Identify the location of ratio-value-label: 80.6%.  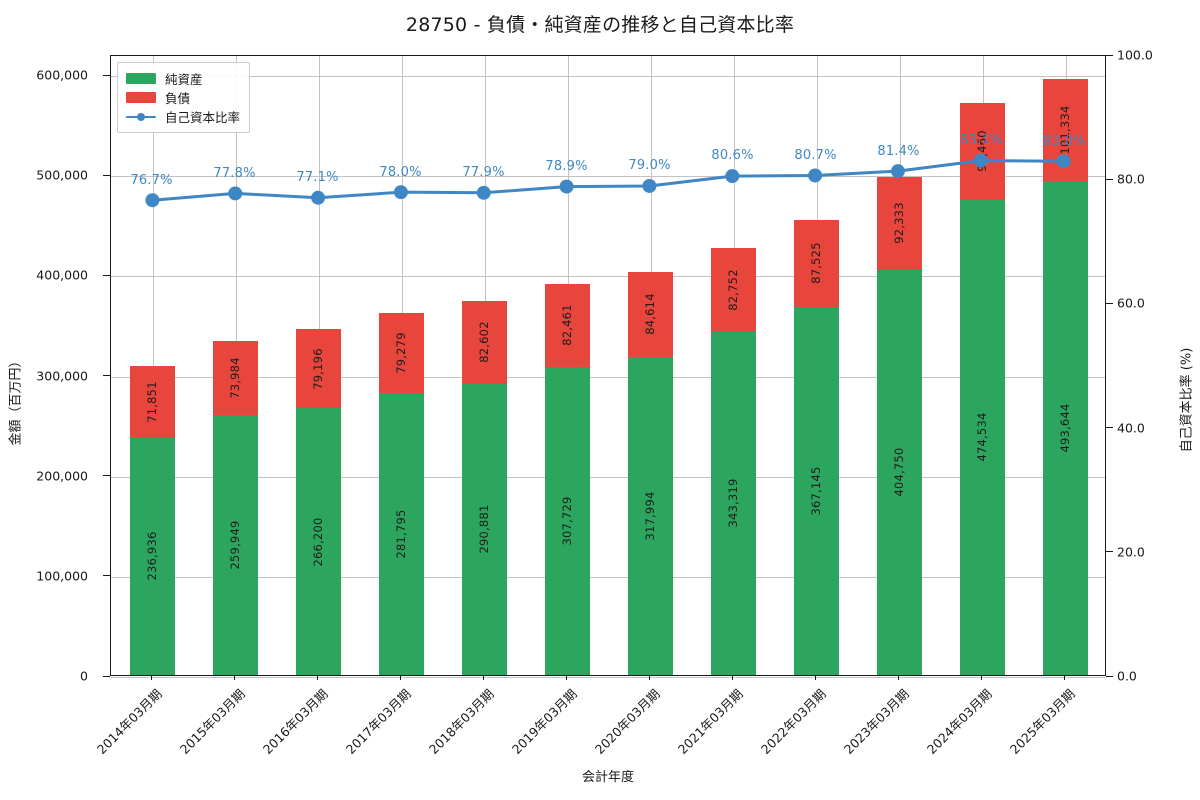
(732, 156).